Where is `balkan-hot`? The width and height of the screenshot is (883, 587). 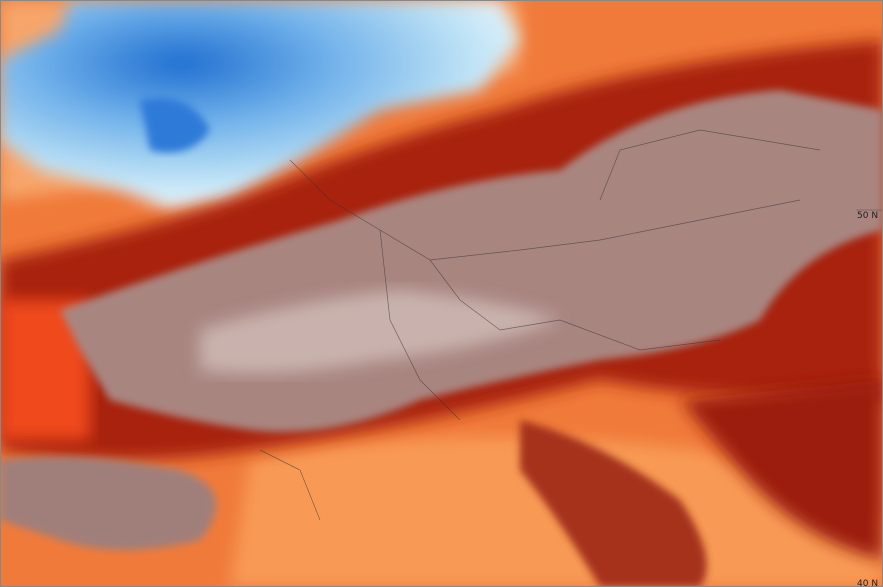 balkan-hot is located at coordinates (781, 470).